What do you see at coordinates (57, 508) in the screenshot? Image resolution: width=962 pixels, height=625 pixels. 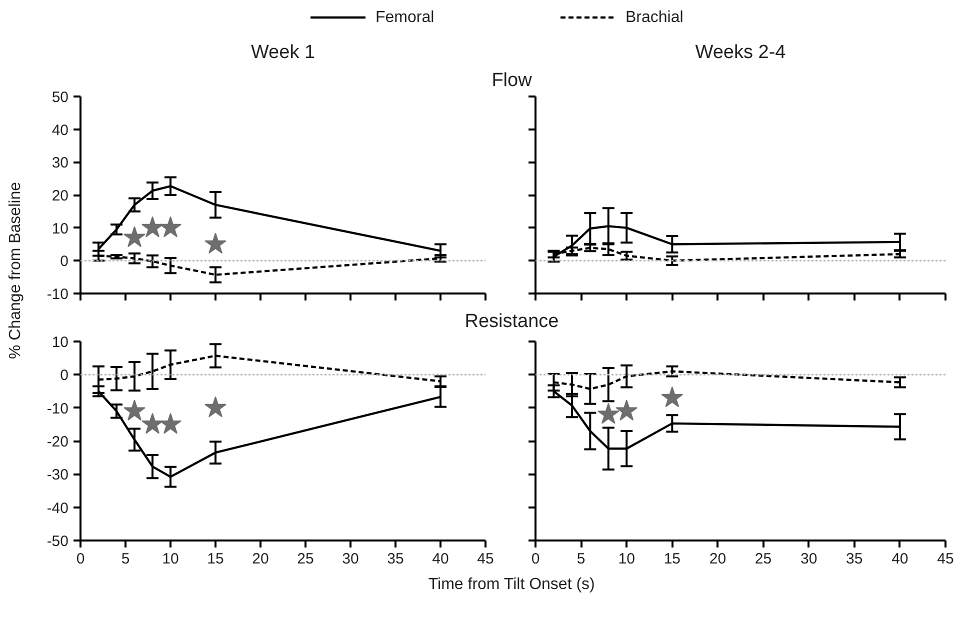 I see `y-tick-label: -40` at bounding box center [57, 508].